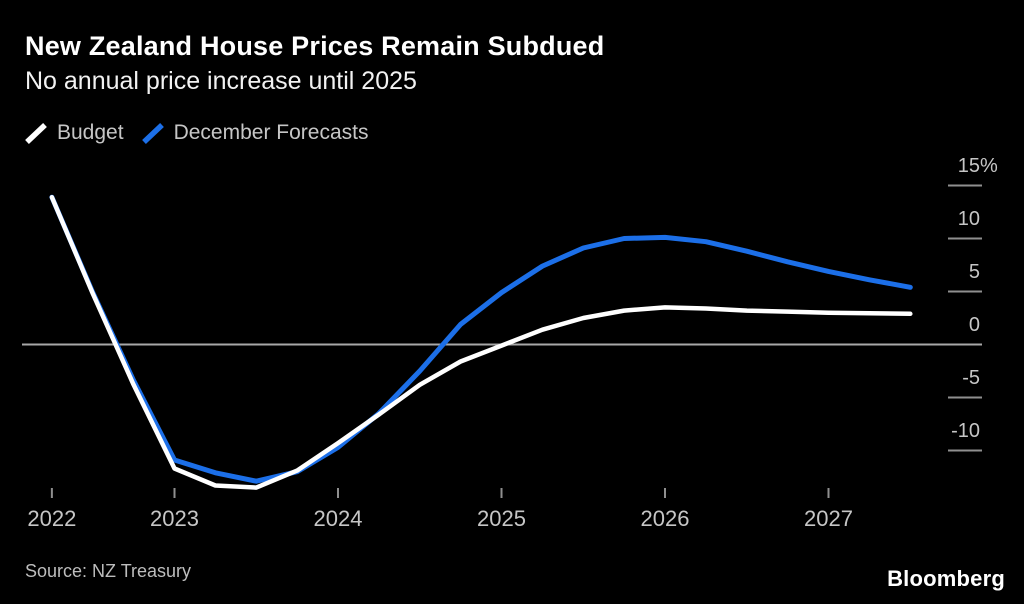 Image resolution: width=1024 pixels, height=604 pixels. I want to click on december-forecasts-line-swatch-icon, so click(152, 133).